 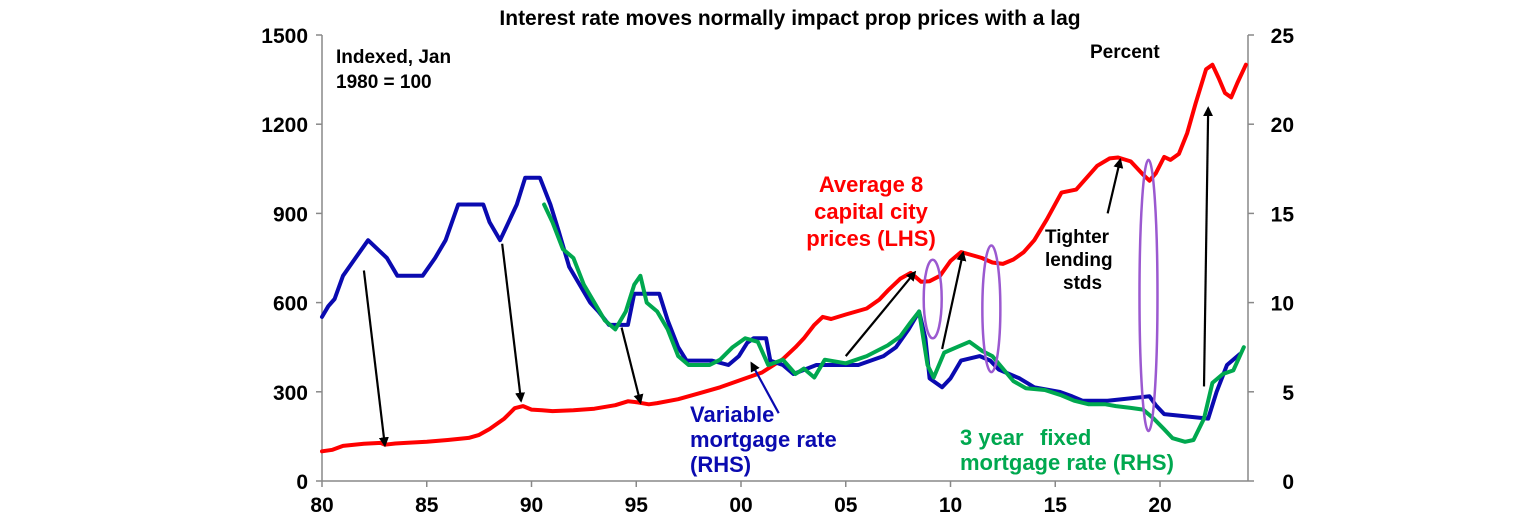 I want to click on variable-label-line-2: mortgage rate, so click(x=763, y=439).